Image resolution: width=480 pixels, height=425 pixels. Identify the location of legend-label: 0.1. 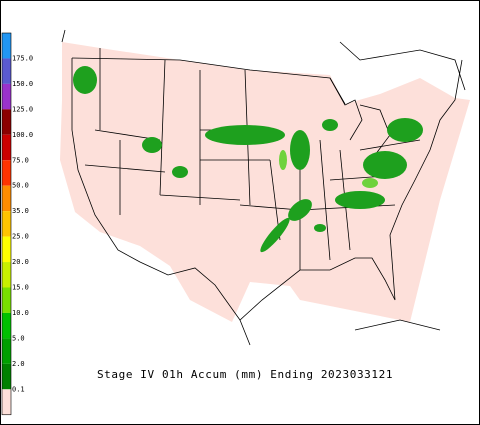
(18, 389).